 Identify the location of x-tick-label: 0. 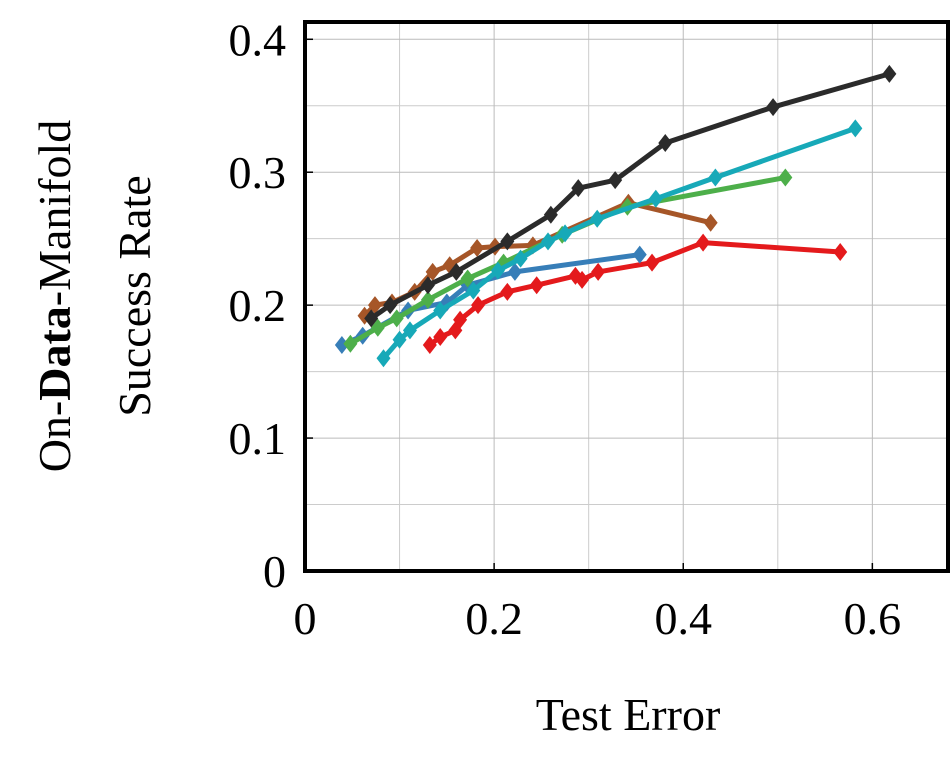
(305, 618).